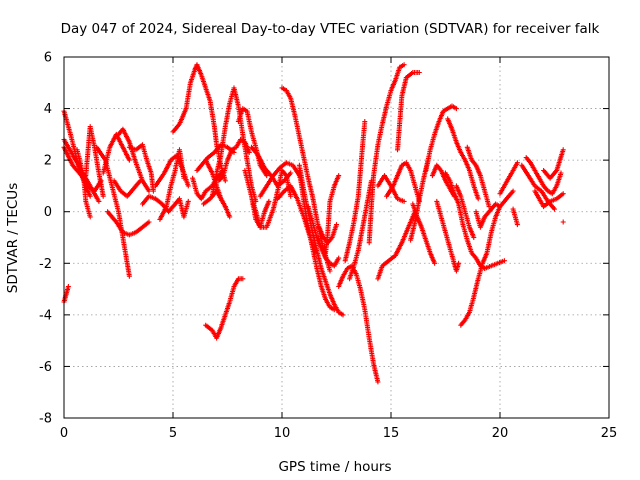  Describe the element at coordinates (64, 433) in the screenshot. I see `x-tick-label: 0` at that location.